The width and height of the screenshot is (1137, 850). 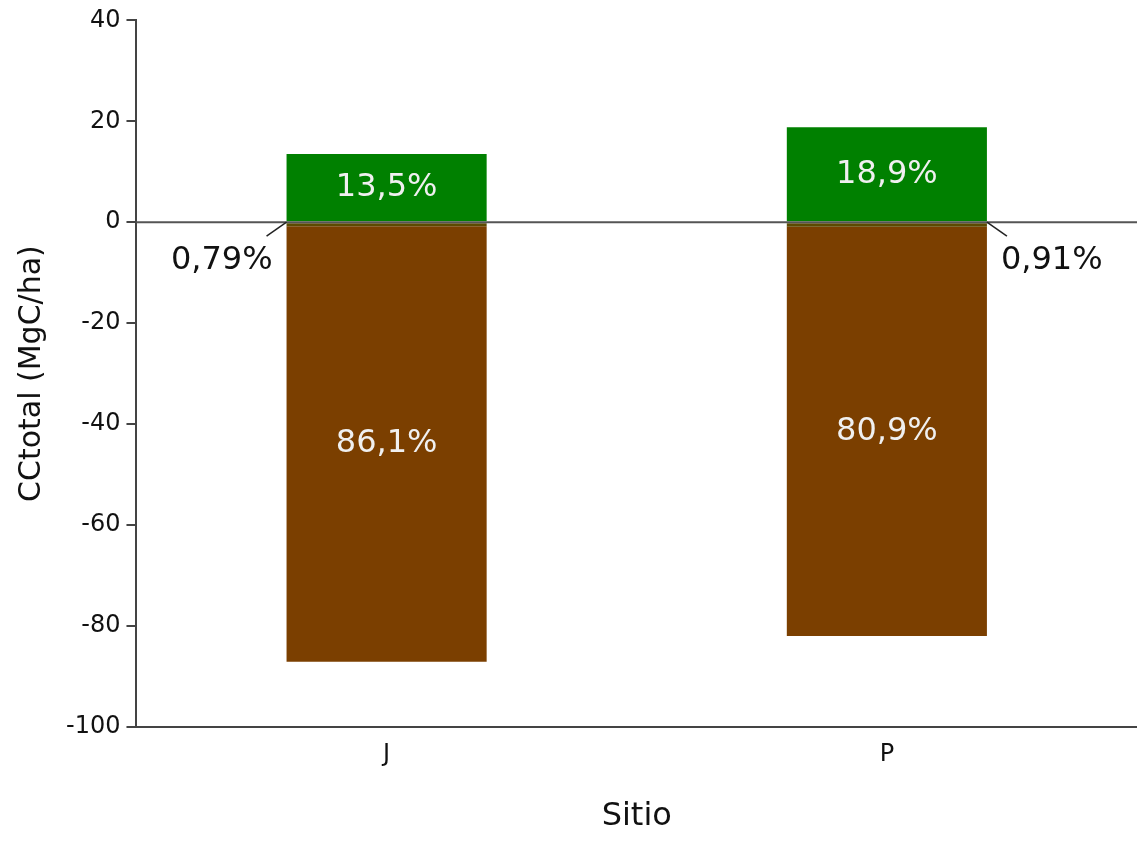 I want to click on y-tick-label: -100, so click(x=93, y=725).